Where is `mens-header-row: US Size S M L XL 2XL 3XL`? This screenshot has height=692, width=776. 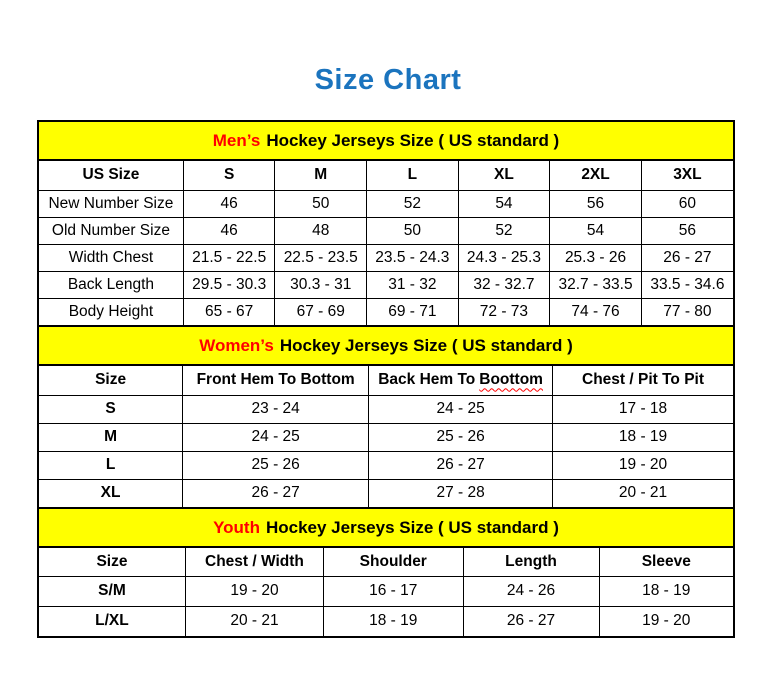 mens-header-row: US Size S M L XL 2XL 3XL is located at coordinates (386, 176).